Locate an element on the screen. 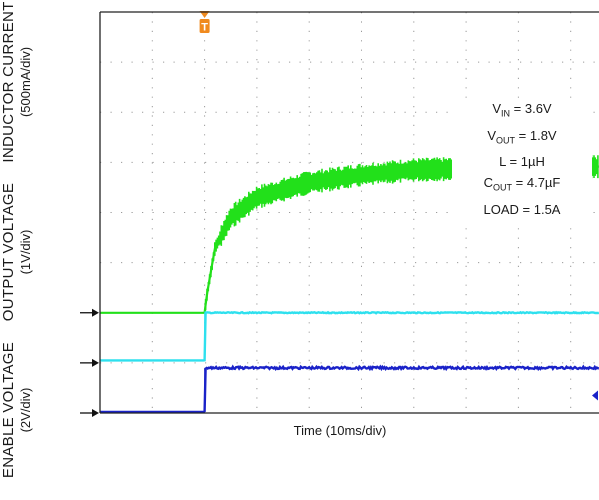 The height and width of the screenshot is (500, 599). inductor-current-axis-label: INDUCTOR CURRENT (500mA/div) is located at coordinates (18, 86).